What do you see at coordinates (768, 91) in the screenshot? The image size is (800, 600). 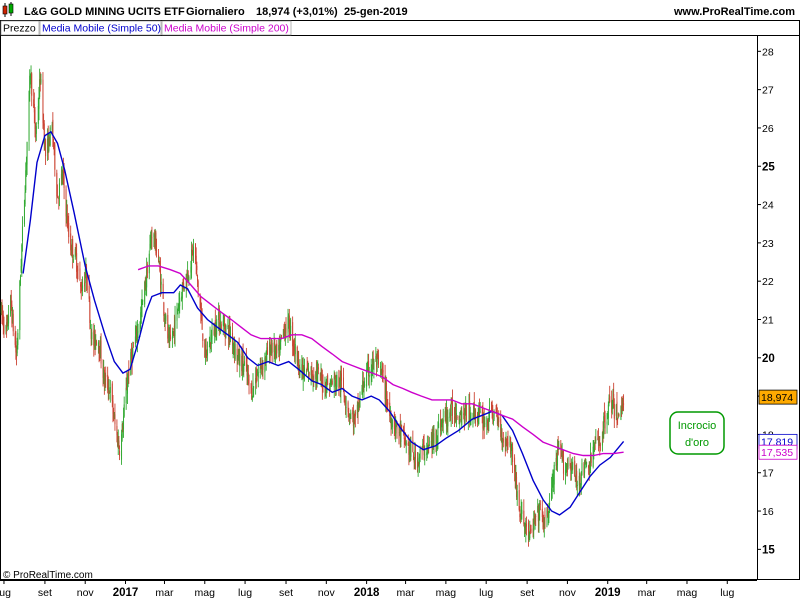 I see `y-tick-label: 27` at bounding box center [768, 91].